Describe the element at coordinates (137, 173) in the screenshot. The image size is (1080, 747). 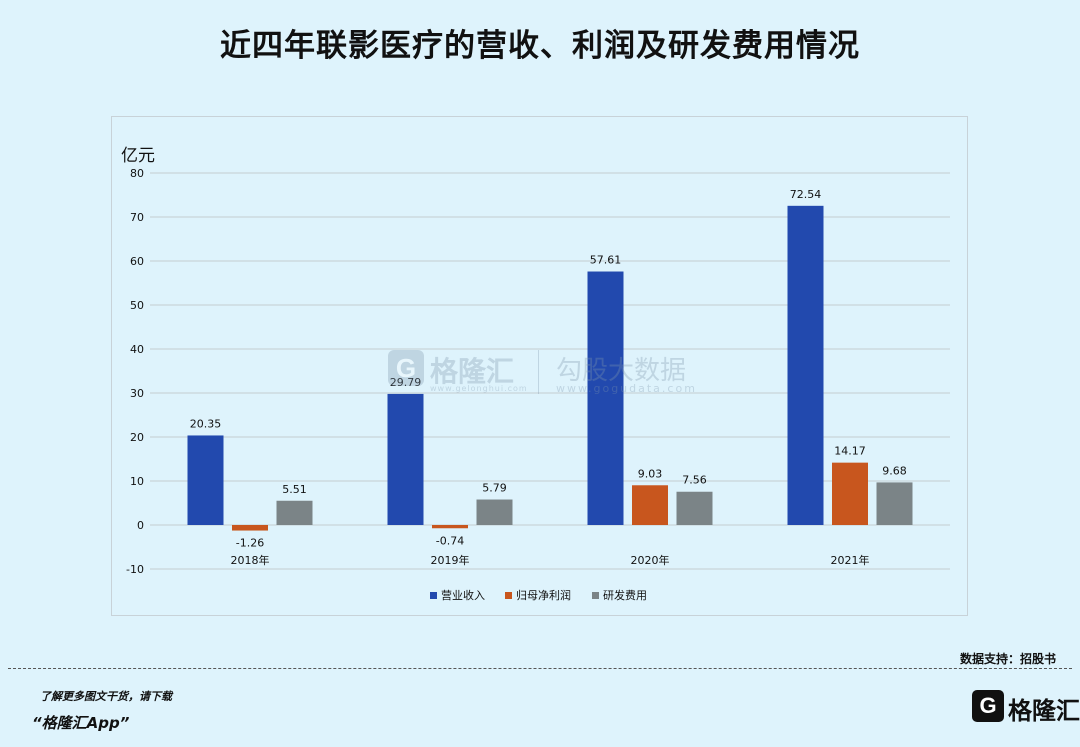
I see `y-tick-label: 80` at that location.